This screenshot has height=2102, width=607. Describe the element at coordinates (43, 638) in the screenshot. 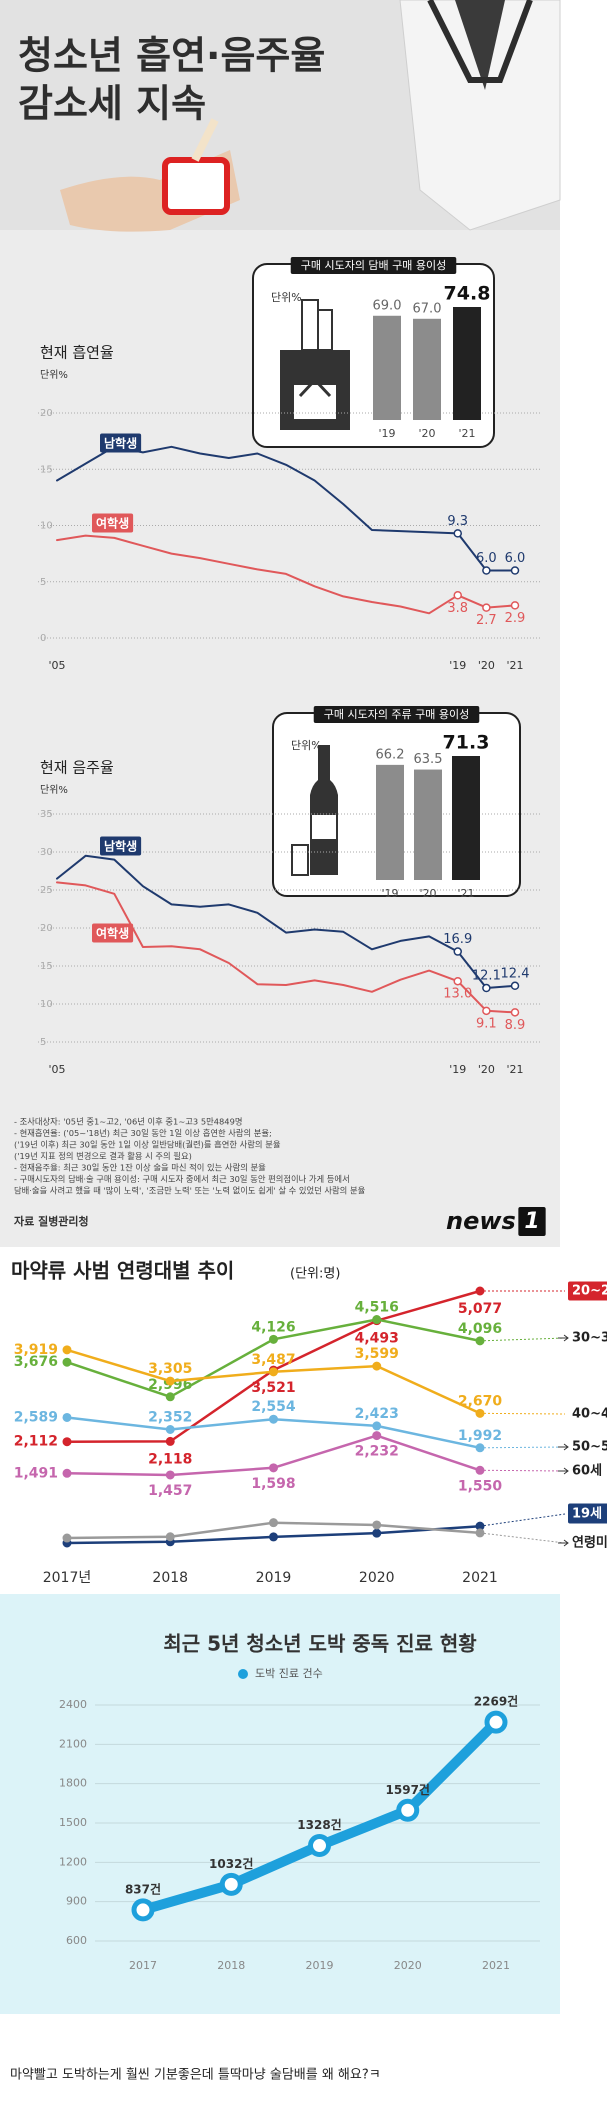

I see `y-tick-label: 0` at that location.